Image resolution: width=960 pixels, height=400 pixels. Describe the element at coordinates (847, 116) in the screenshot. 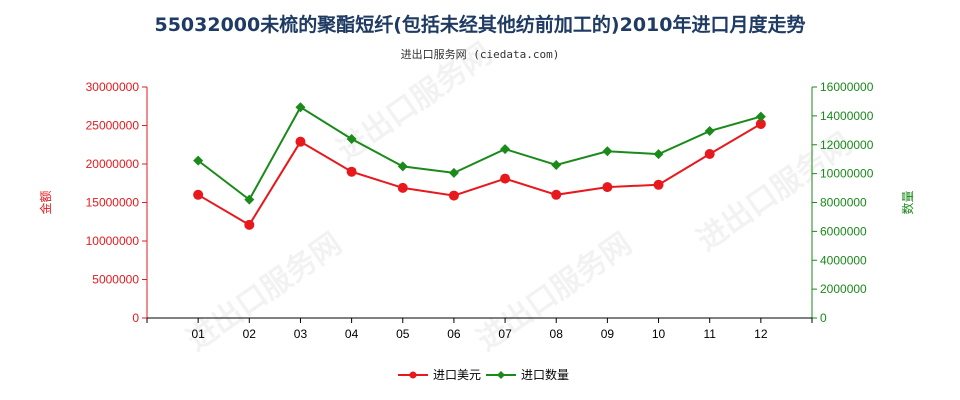

I see `right-tick-label: 14000000` at that location.